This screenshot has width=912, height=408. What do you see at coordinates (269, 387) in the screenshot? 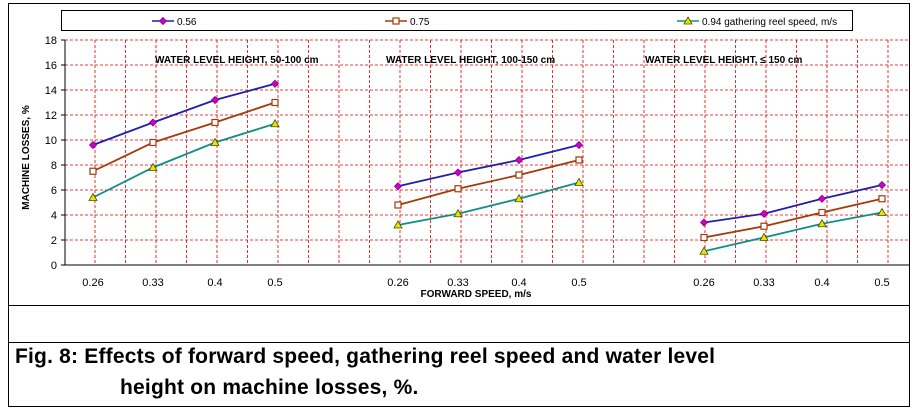
I see `figure-caption-line-2: height on machine losses, %.` at bounding box center [269, 387].